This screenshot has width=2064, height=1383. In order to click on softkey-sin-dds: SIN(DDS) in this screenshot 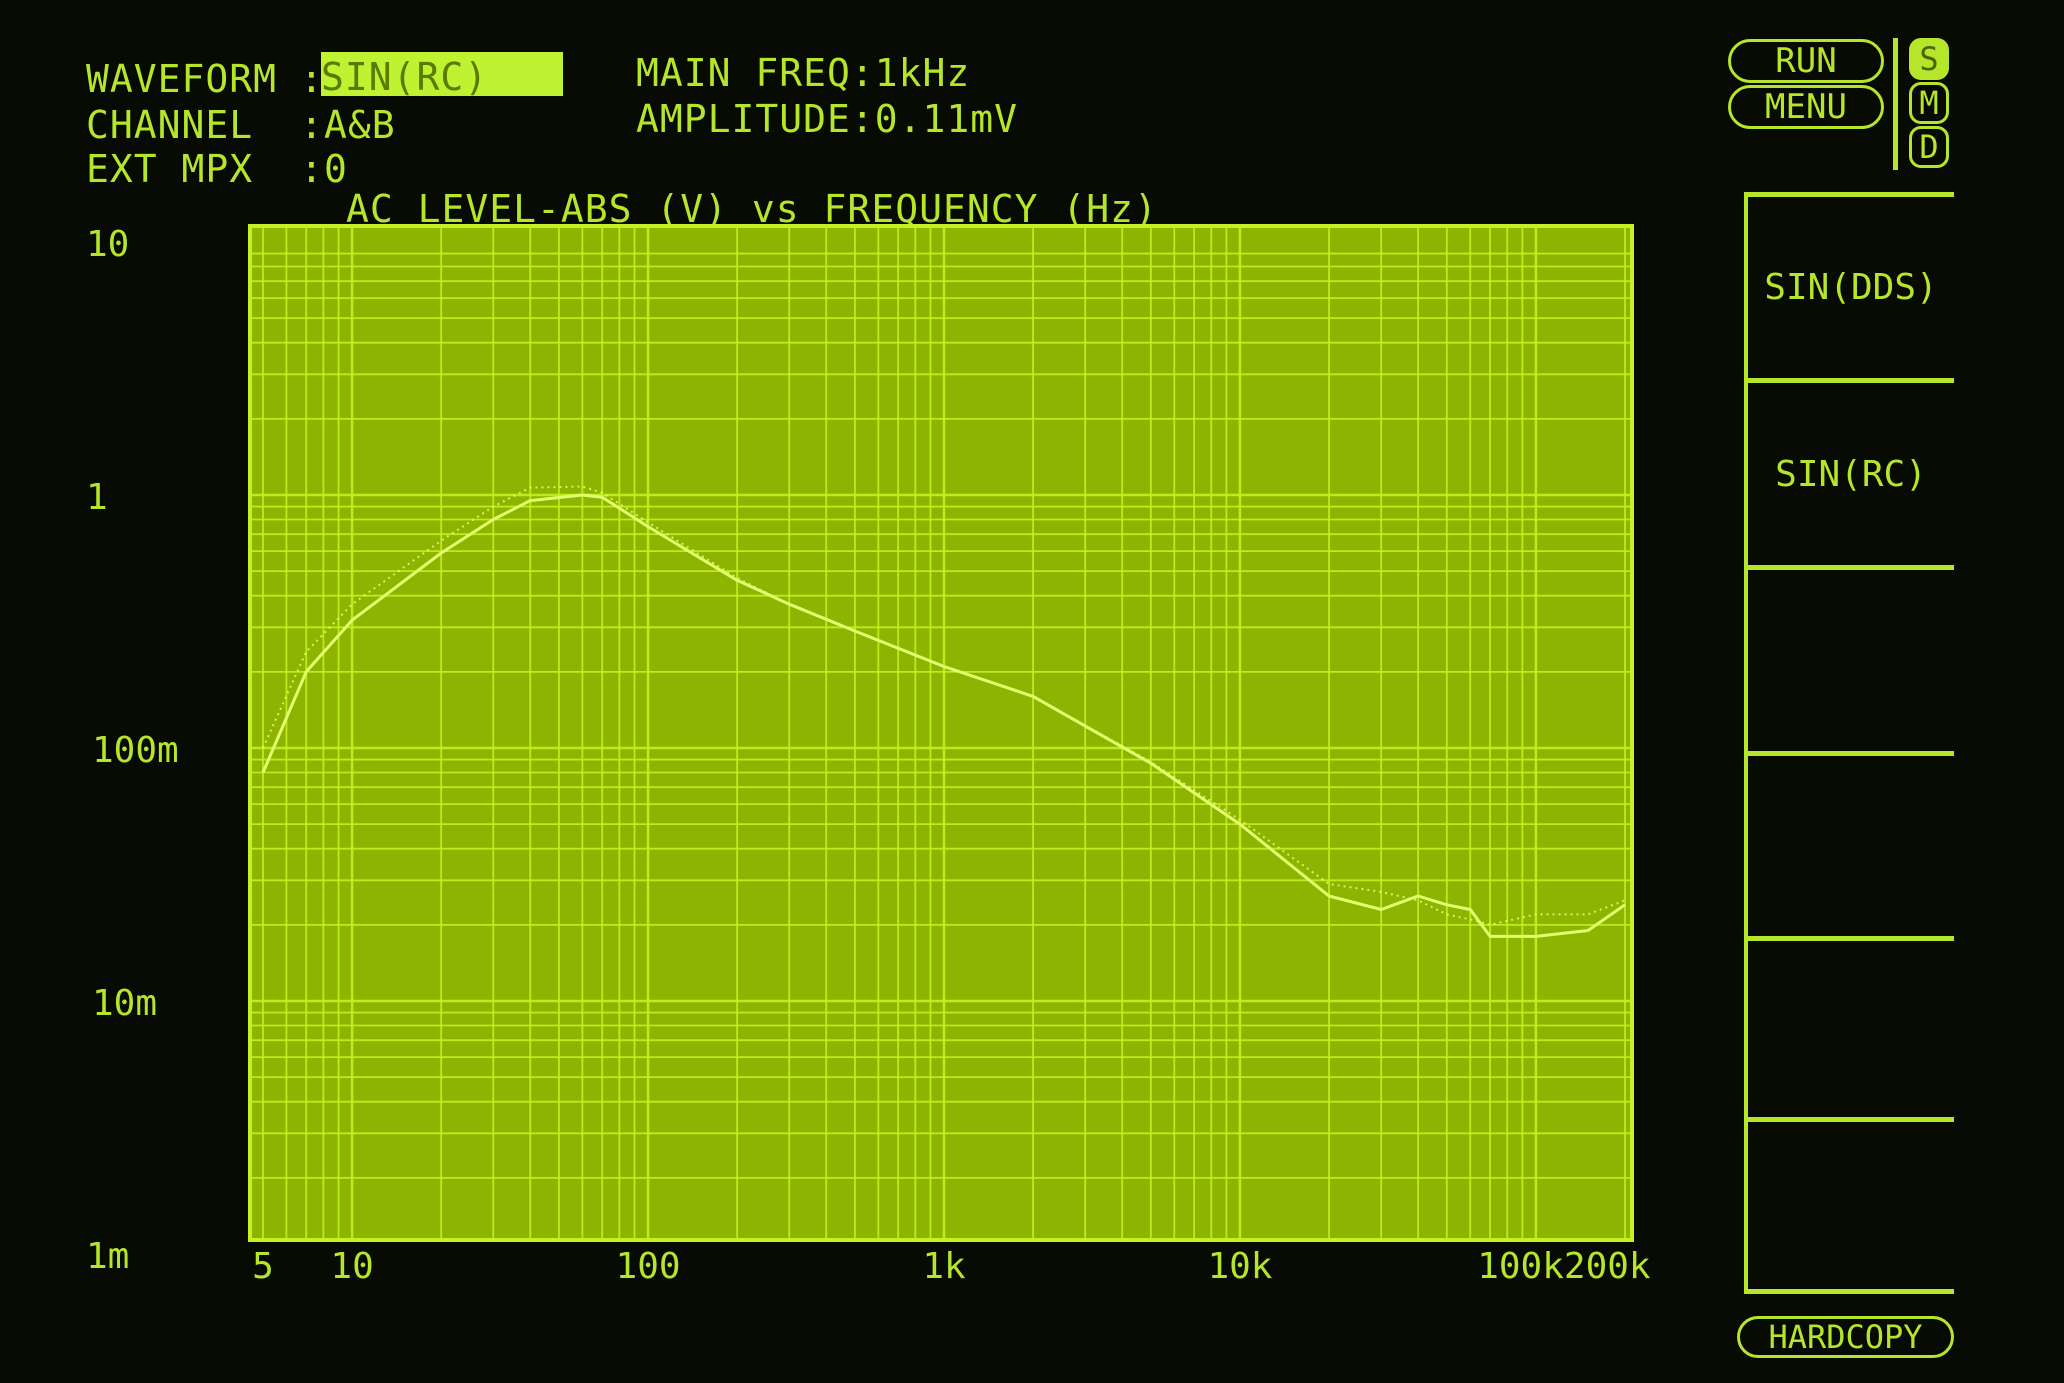, I will do `click(1849, 290)`.